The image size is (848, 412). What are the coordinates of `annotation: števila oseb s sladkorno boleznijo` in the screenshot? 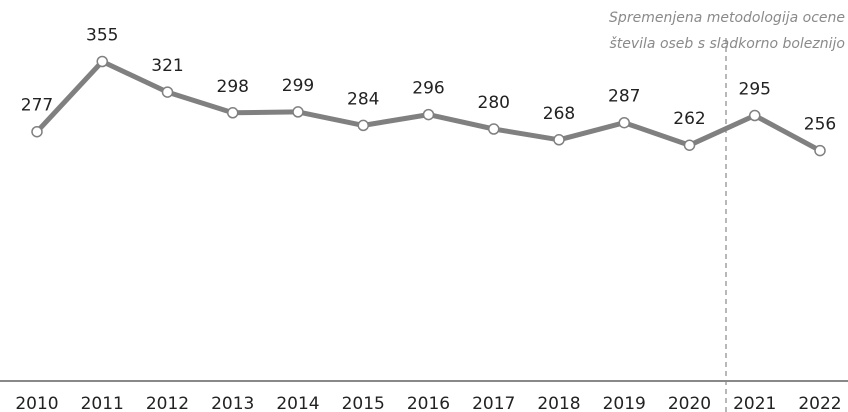 It's located at (727, 44).